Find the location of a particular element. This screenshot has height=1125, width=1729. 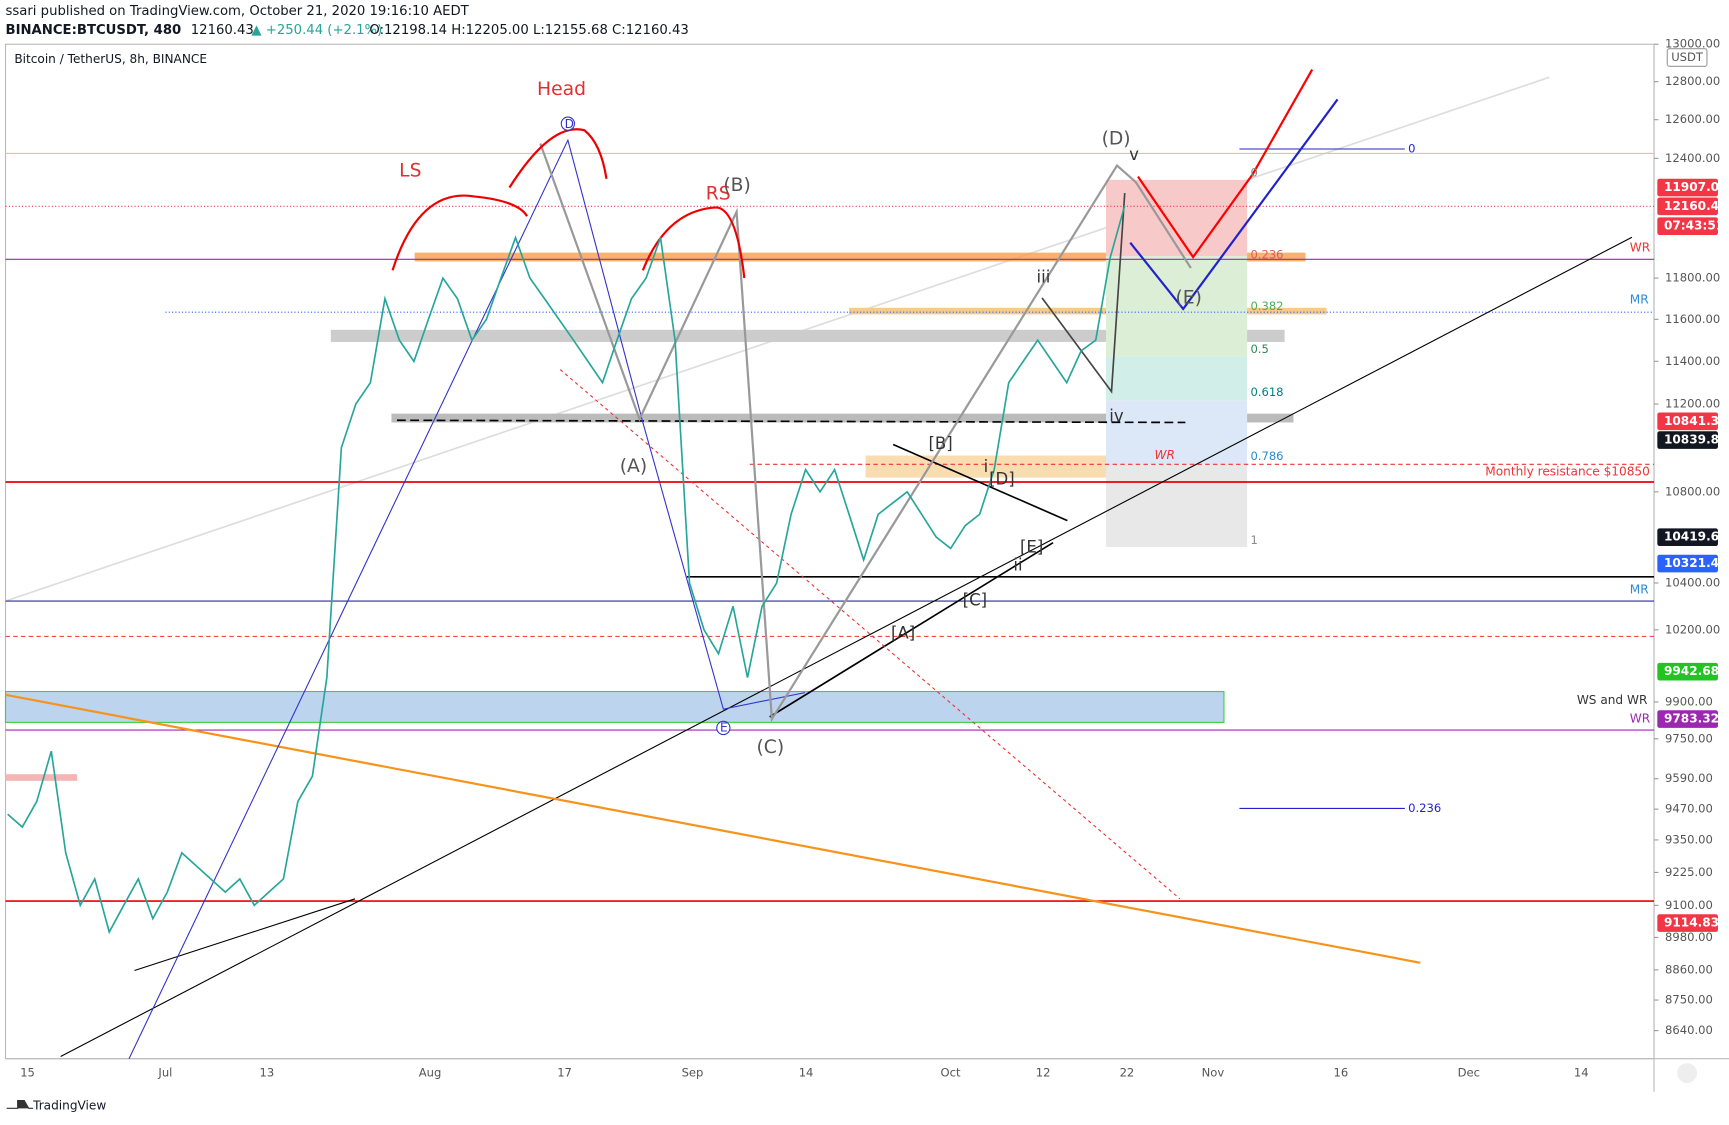

y-tick-label: 10200.00 is located at coordinates (1692, 629).